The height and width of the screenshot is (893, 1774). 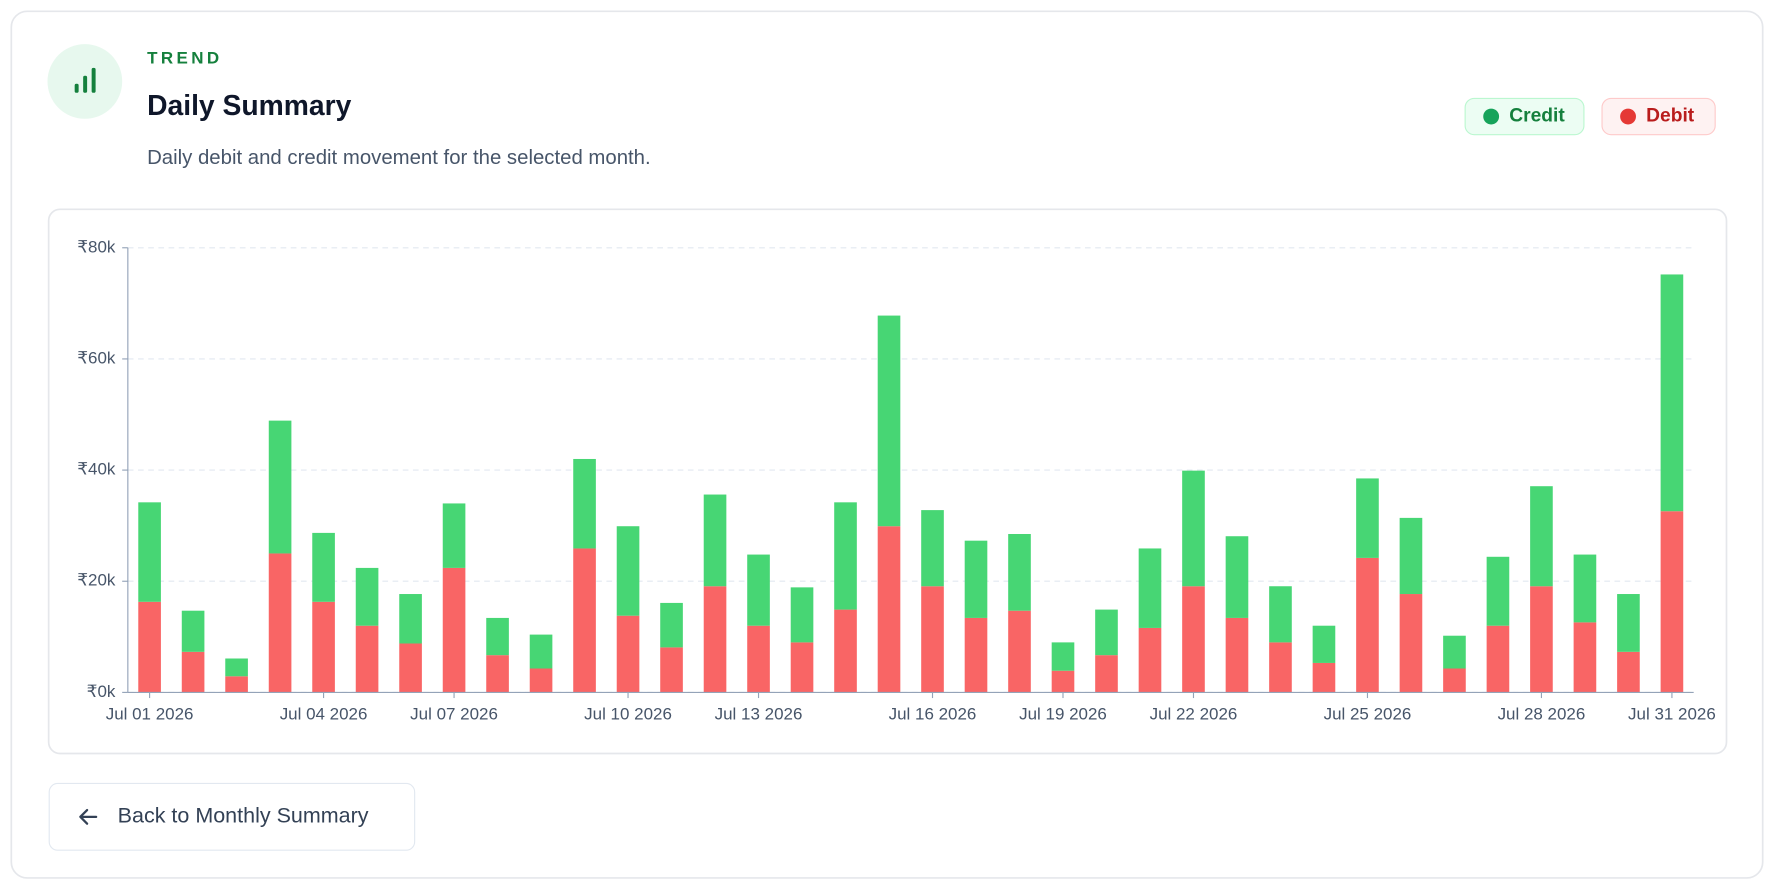 I want to click on back-button: Back to Monthly Summary, so click(x=232, y=816).